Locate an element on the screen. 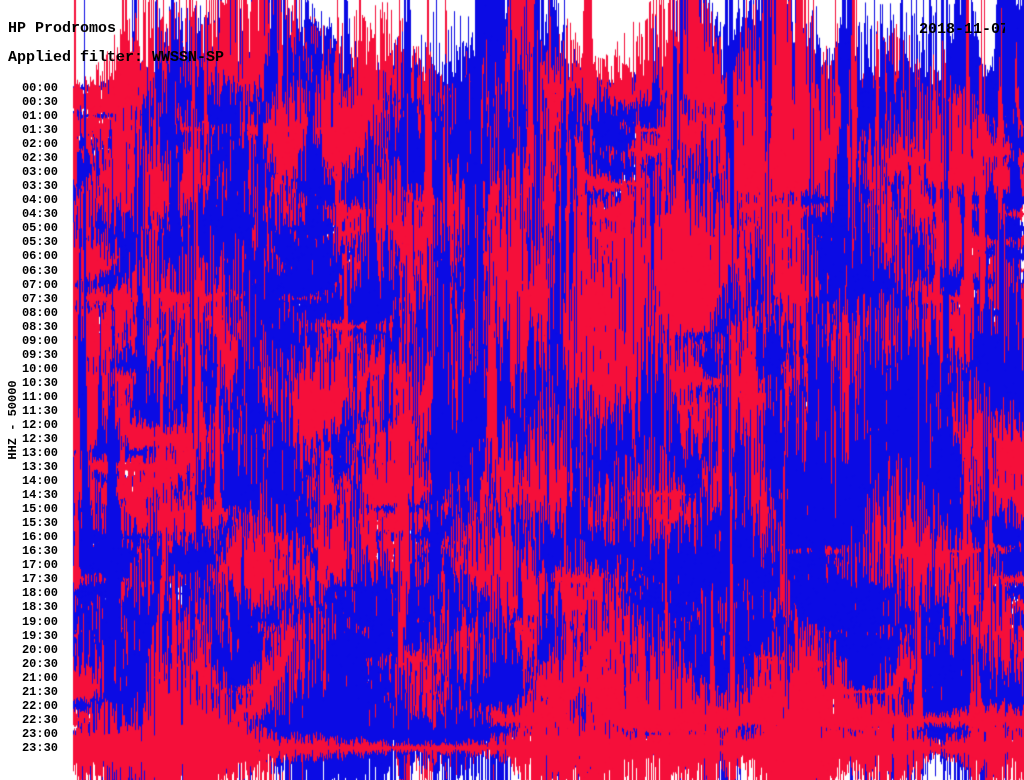 The width and height of the screenshot is (1024, 780). time-label: 08:00 is located at coordinates (39, 312).